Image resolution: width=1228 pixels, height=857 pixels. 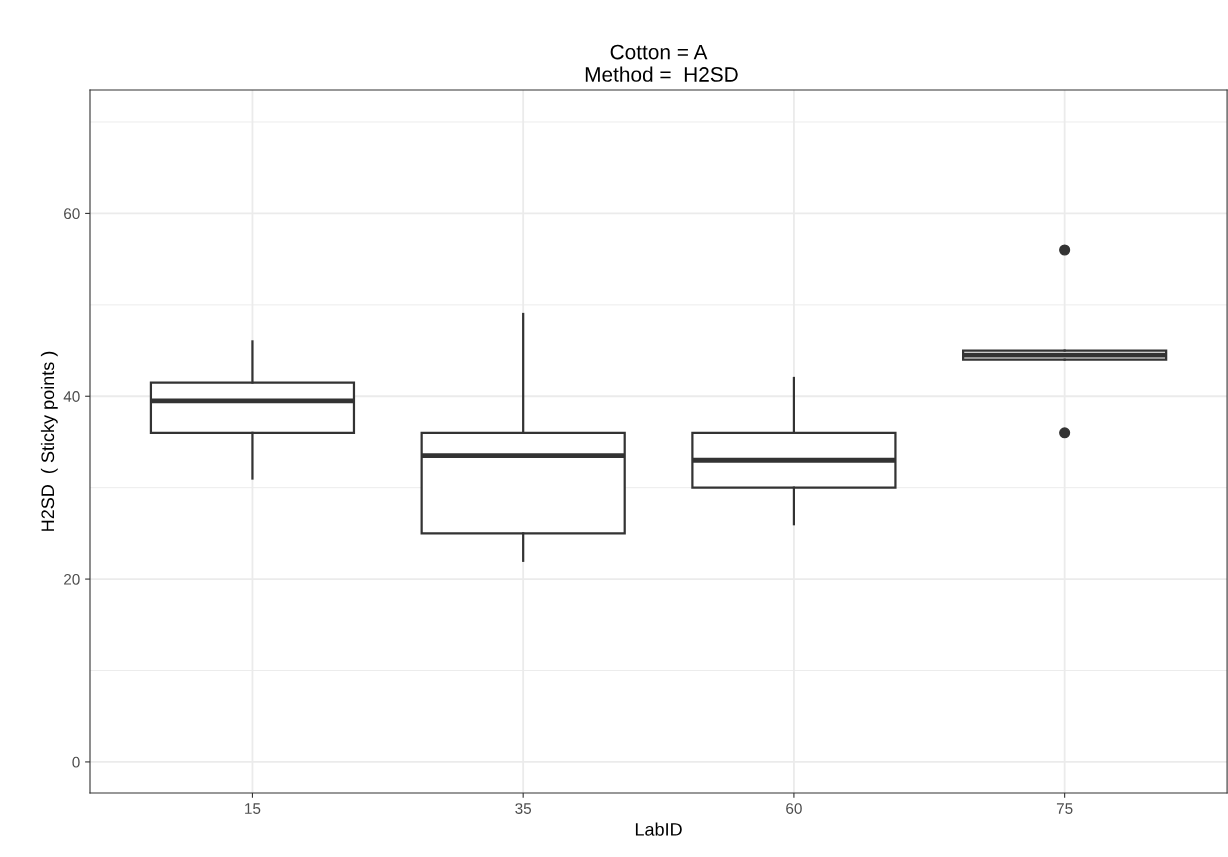 What do you see at coordinates (49, 441) in the screenshot?
I see `y-axis-title: H2SD ( Sticky points )` at bounding box center [49, 441].